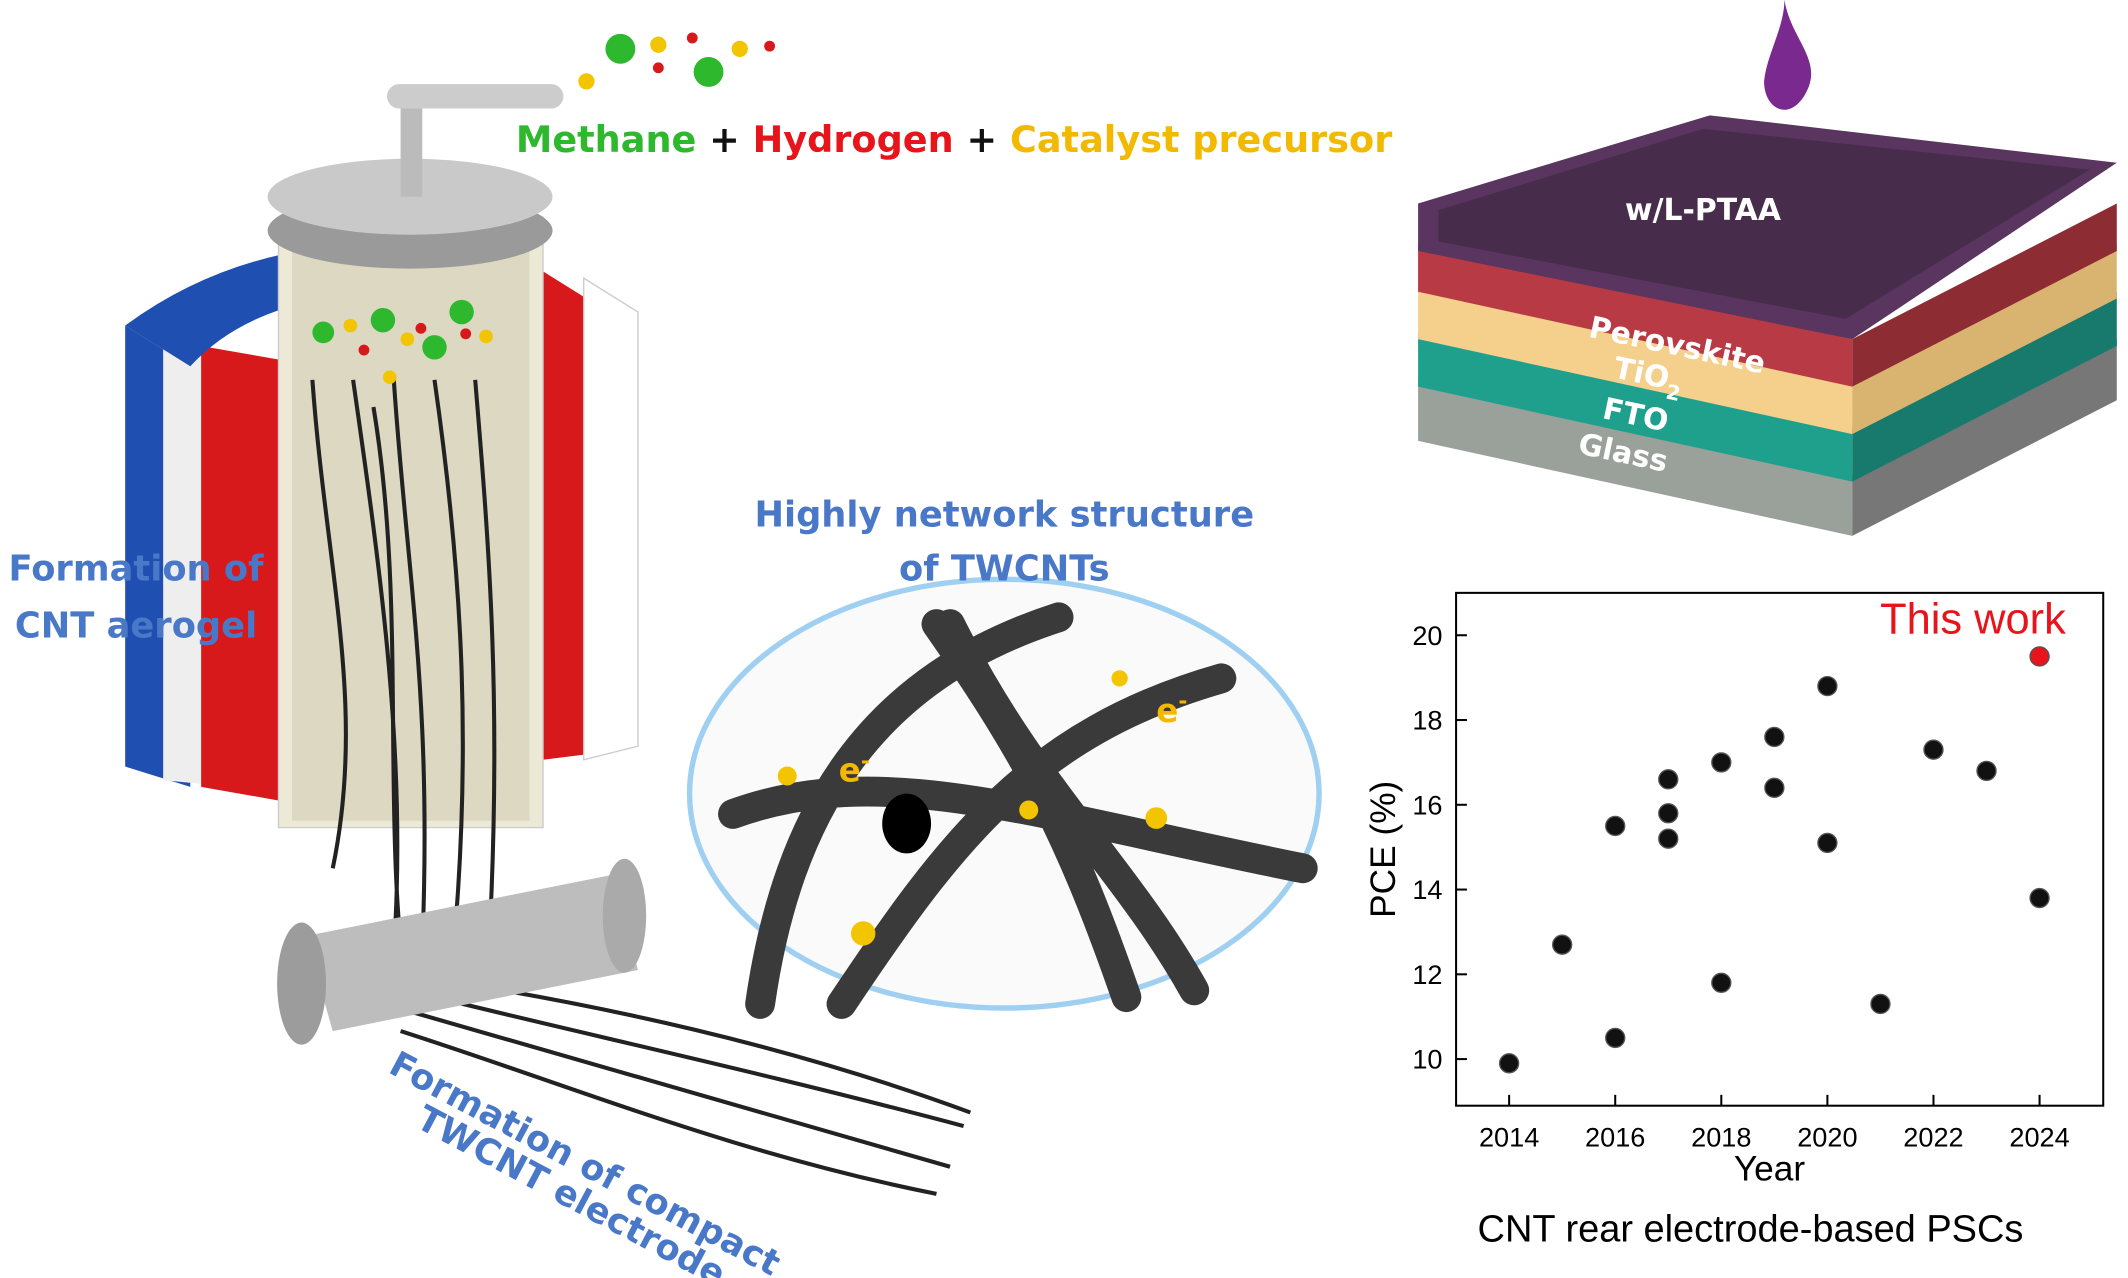 The height and width of the screenshot is (1278, 2128). Describe the element at coordinates (2039, 1136) in the screenshot. I see `x-tick-label: 2024` at that location.